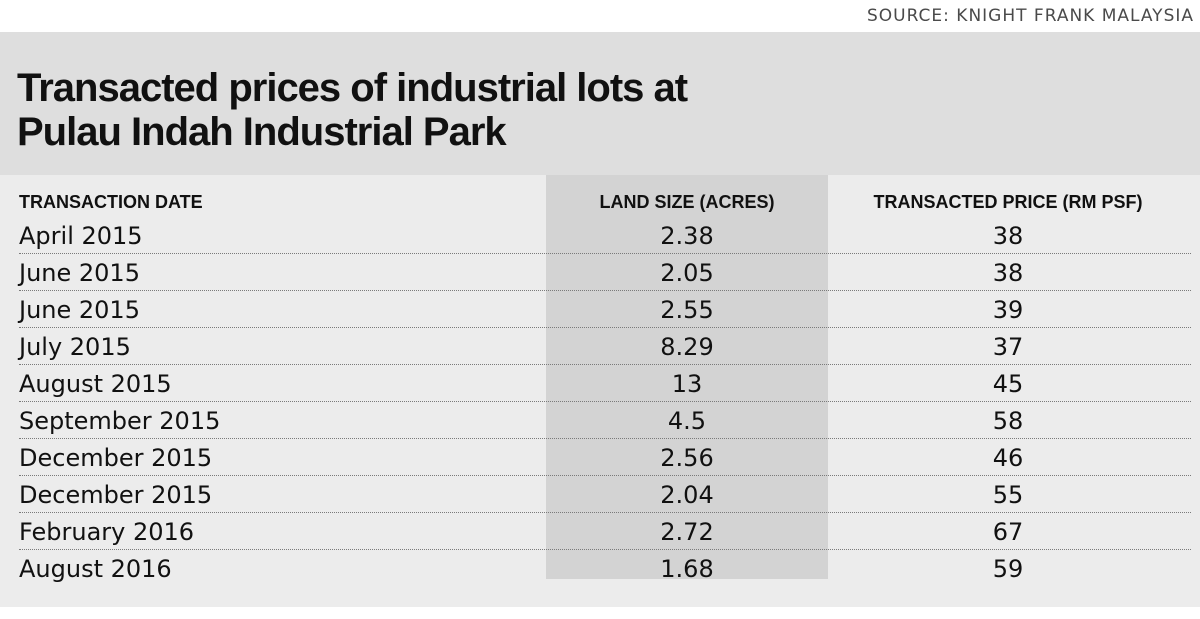 The image size is (1200, 619). What do you see at coordinates (1008, 202) in the screenshot?
I see `header-transacted-price: TRANSACTED PRICE (RM PSF)` at bounding box center [1008, 202].